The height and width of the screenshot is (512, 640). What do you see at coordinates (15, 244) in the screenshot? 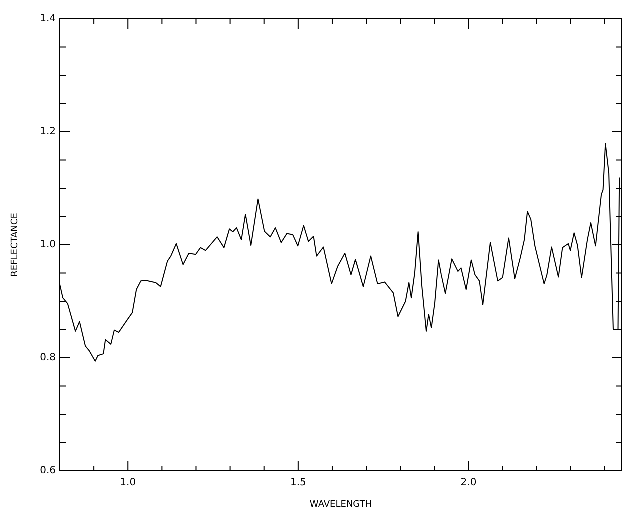
I see `y-axis-title: REFLECTANCE` at bounding box center [15, 244].